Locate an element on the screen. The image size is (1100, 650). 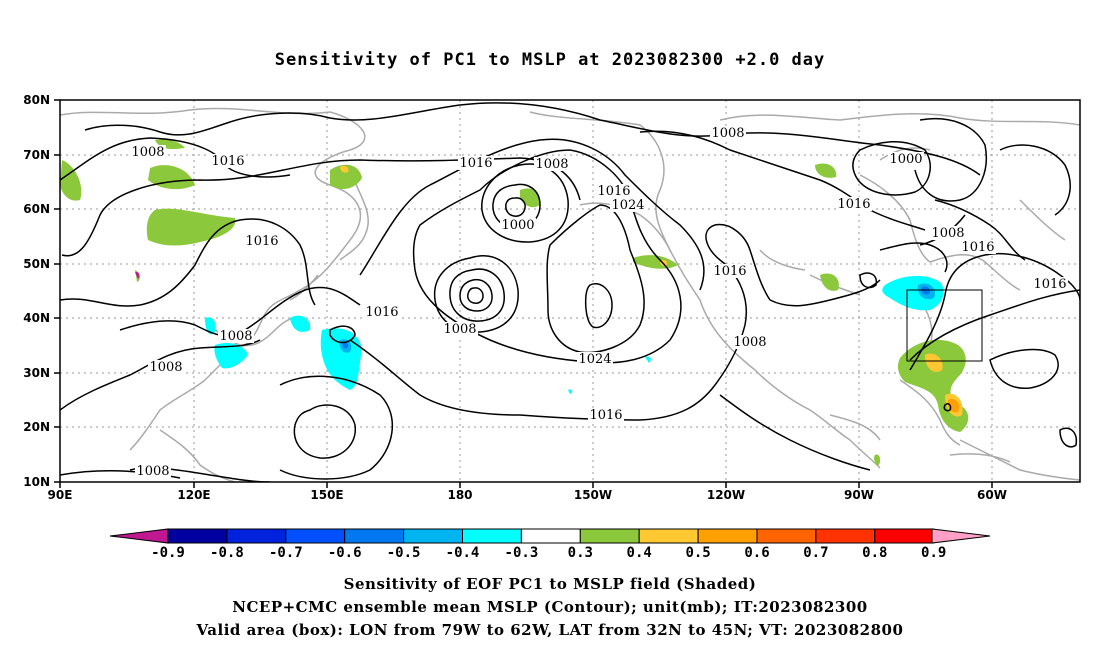
colorbar-label: -0.6 is located at coordinates (345, 553).